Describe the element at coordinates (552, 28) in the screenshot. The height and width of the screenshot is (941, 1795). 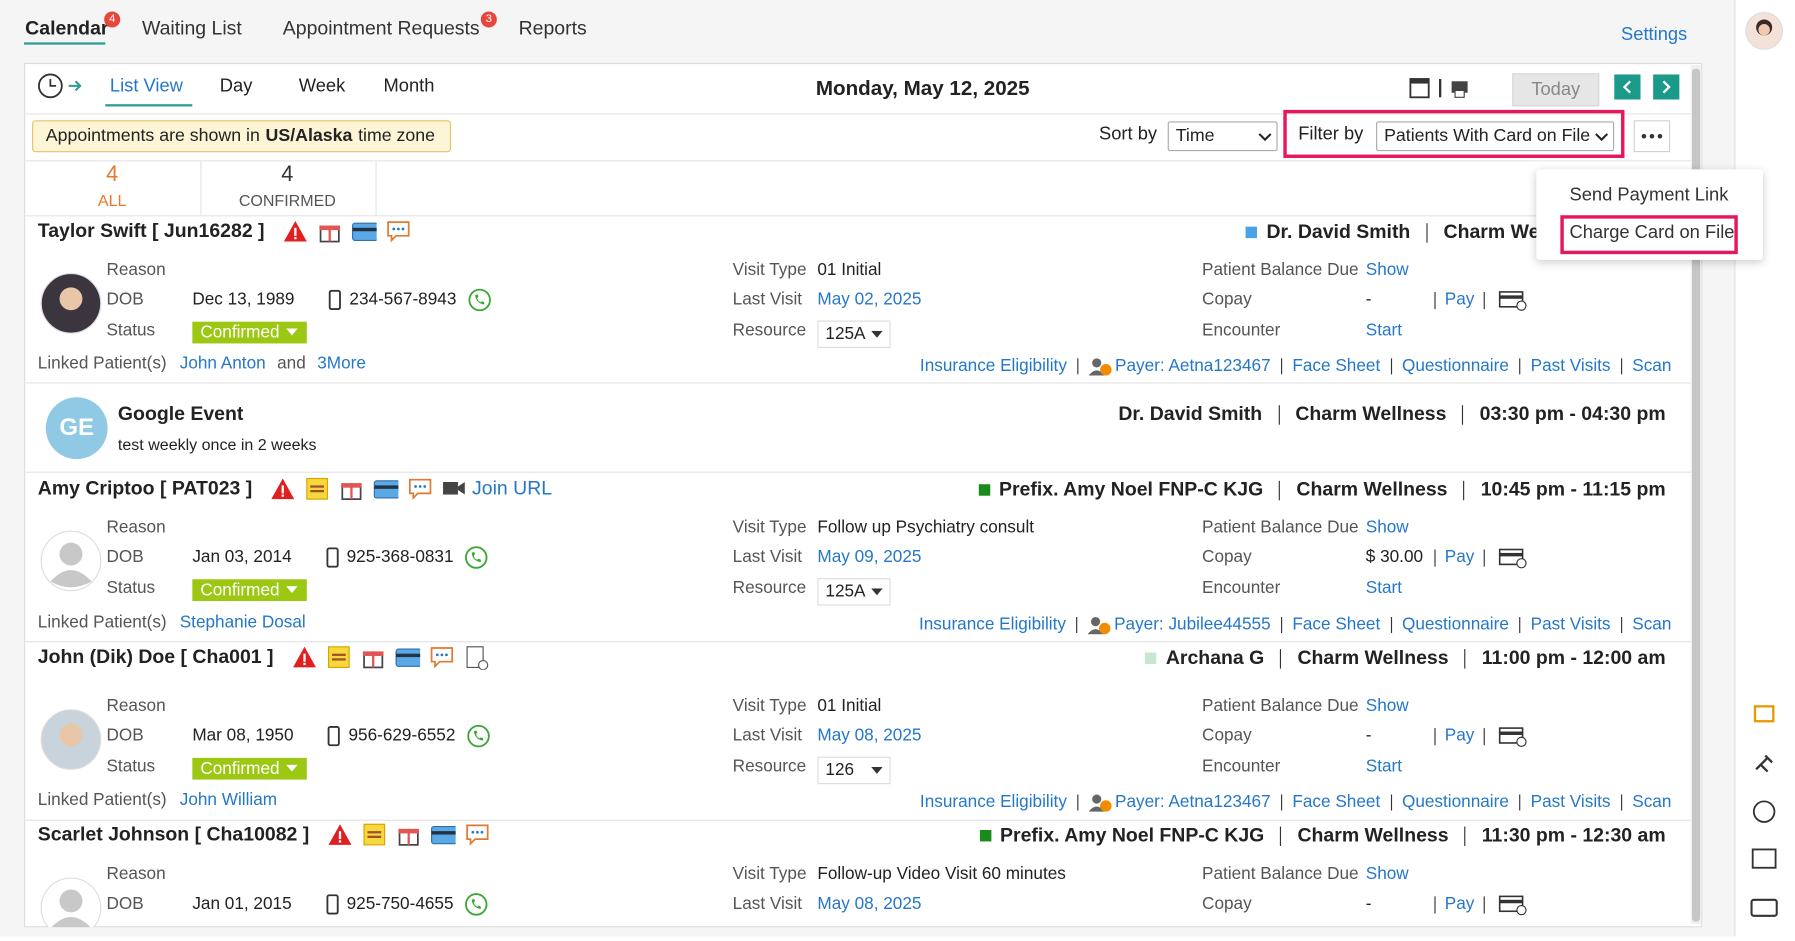
I see `nav-tab: Reports` at that location.